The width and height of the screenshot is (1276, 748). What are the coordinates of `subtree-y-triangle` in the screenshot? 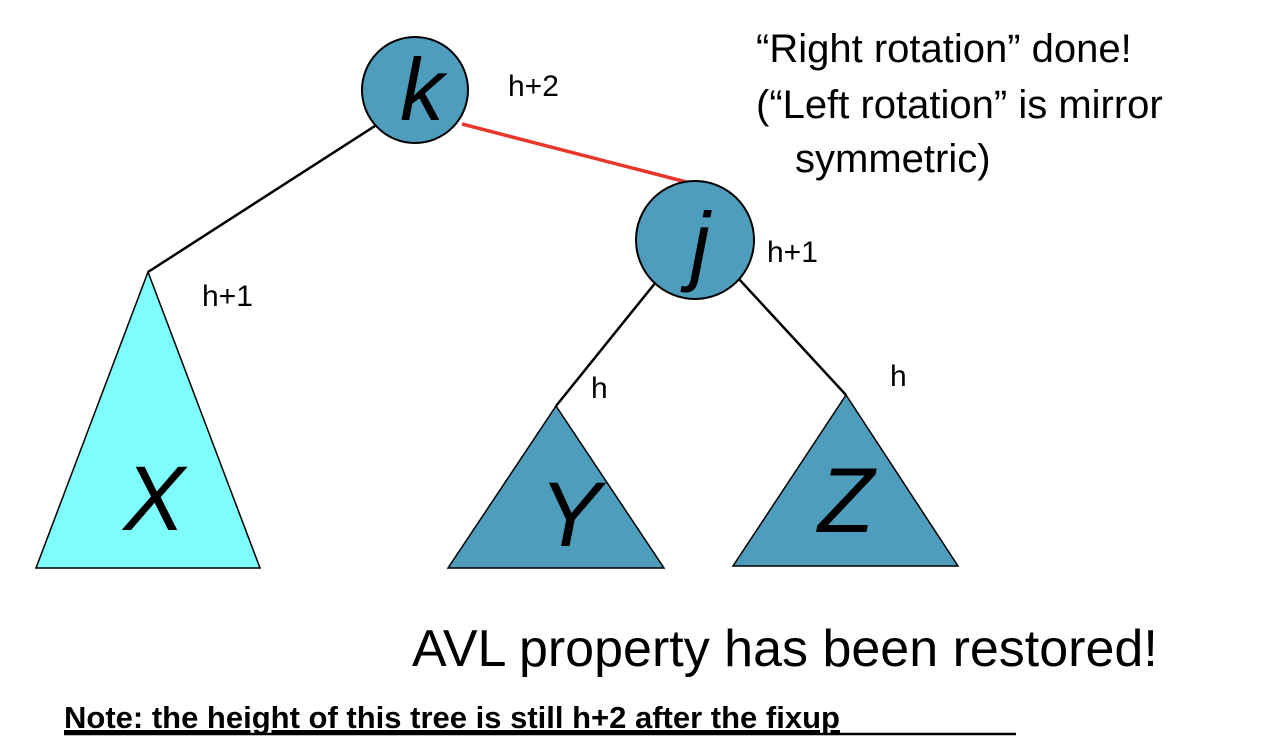 It's located at (556, 486).